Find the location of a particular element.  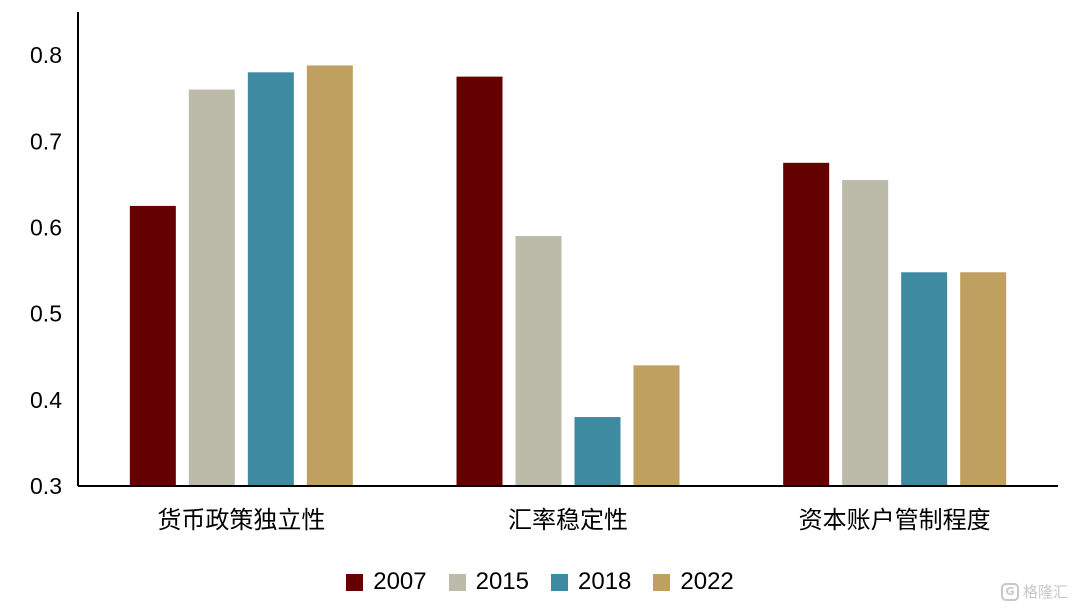

legend-item-2018: 2018 is located at coordinates (591, 582).